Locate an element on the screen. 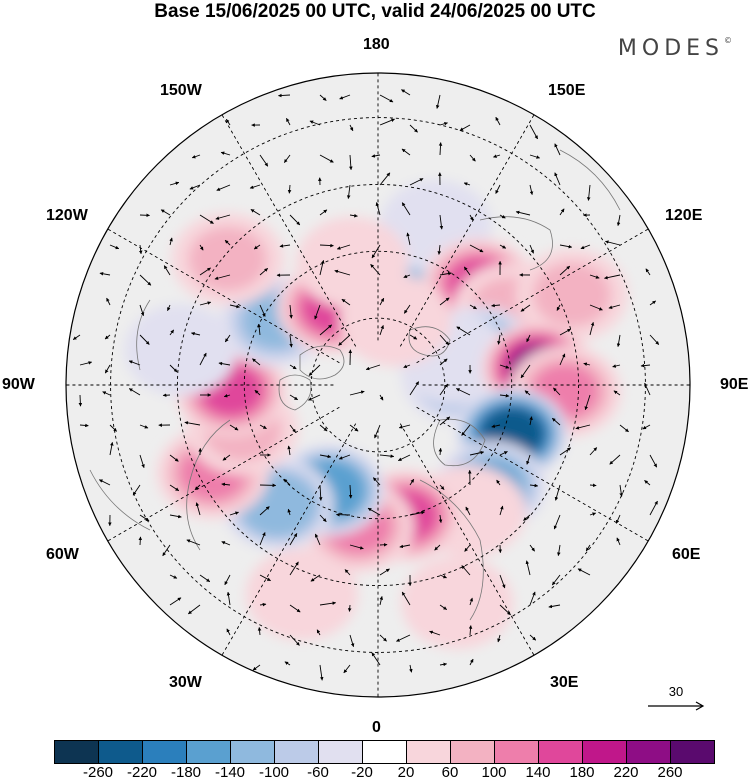 Image resolution: width=750 pixels, height=783 pixels. colorbar-tick-label: 100 is located at coordinates (494, 772).